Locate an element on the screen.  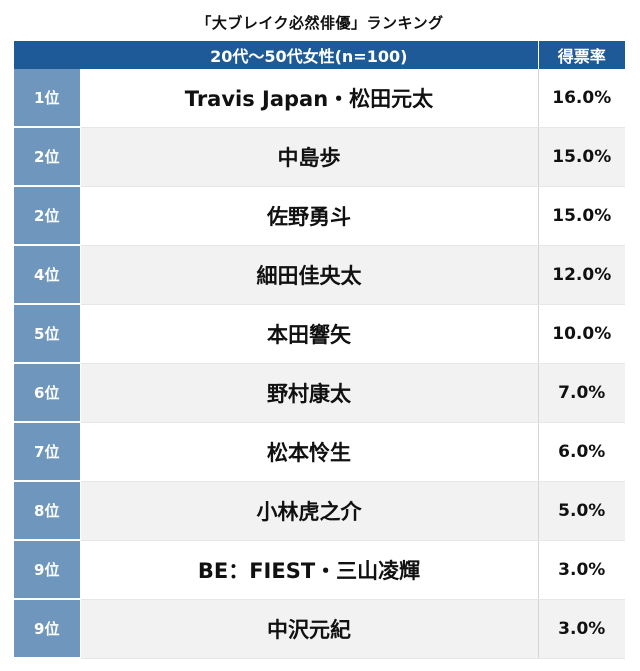
table-row: 4位 細田佳央太 12.0% is located at coordinates (319, 275).